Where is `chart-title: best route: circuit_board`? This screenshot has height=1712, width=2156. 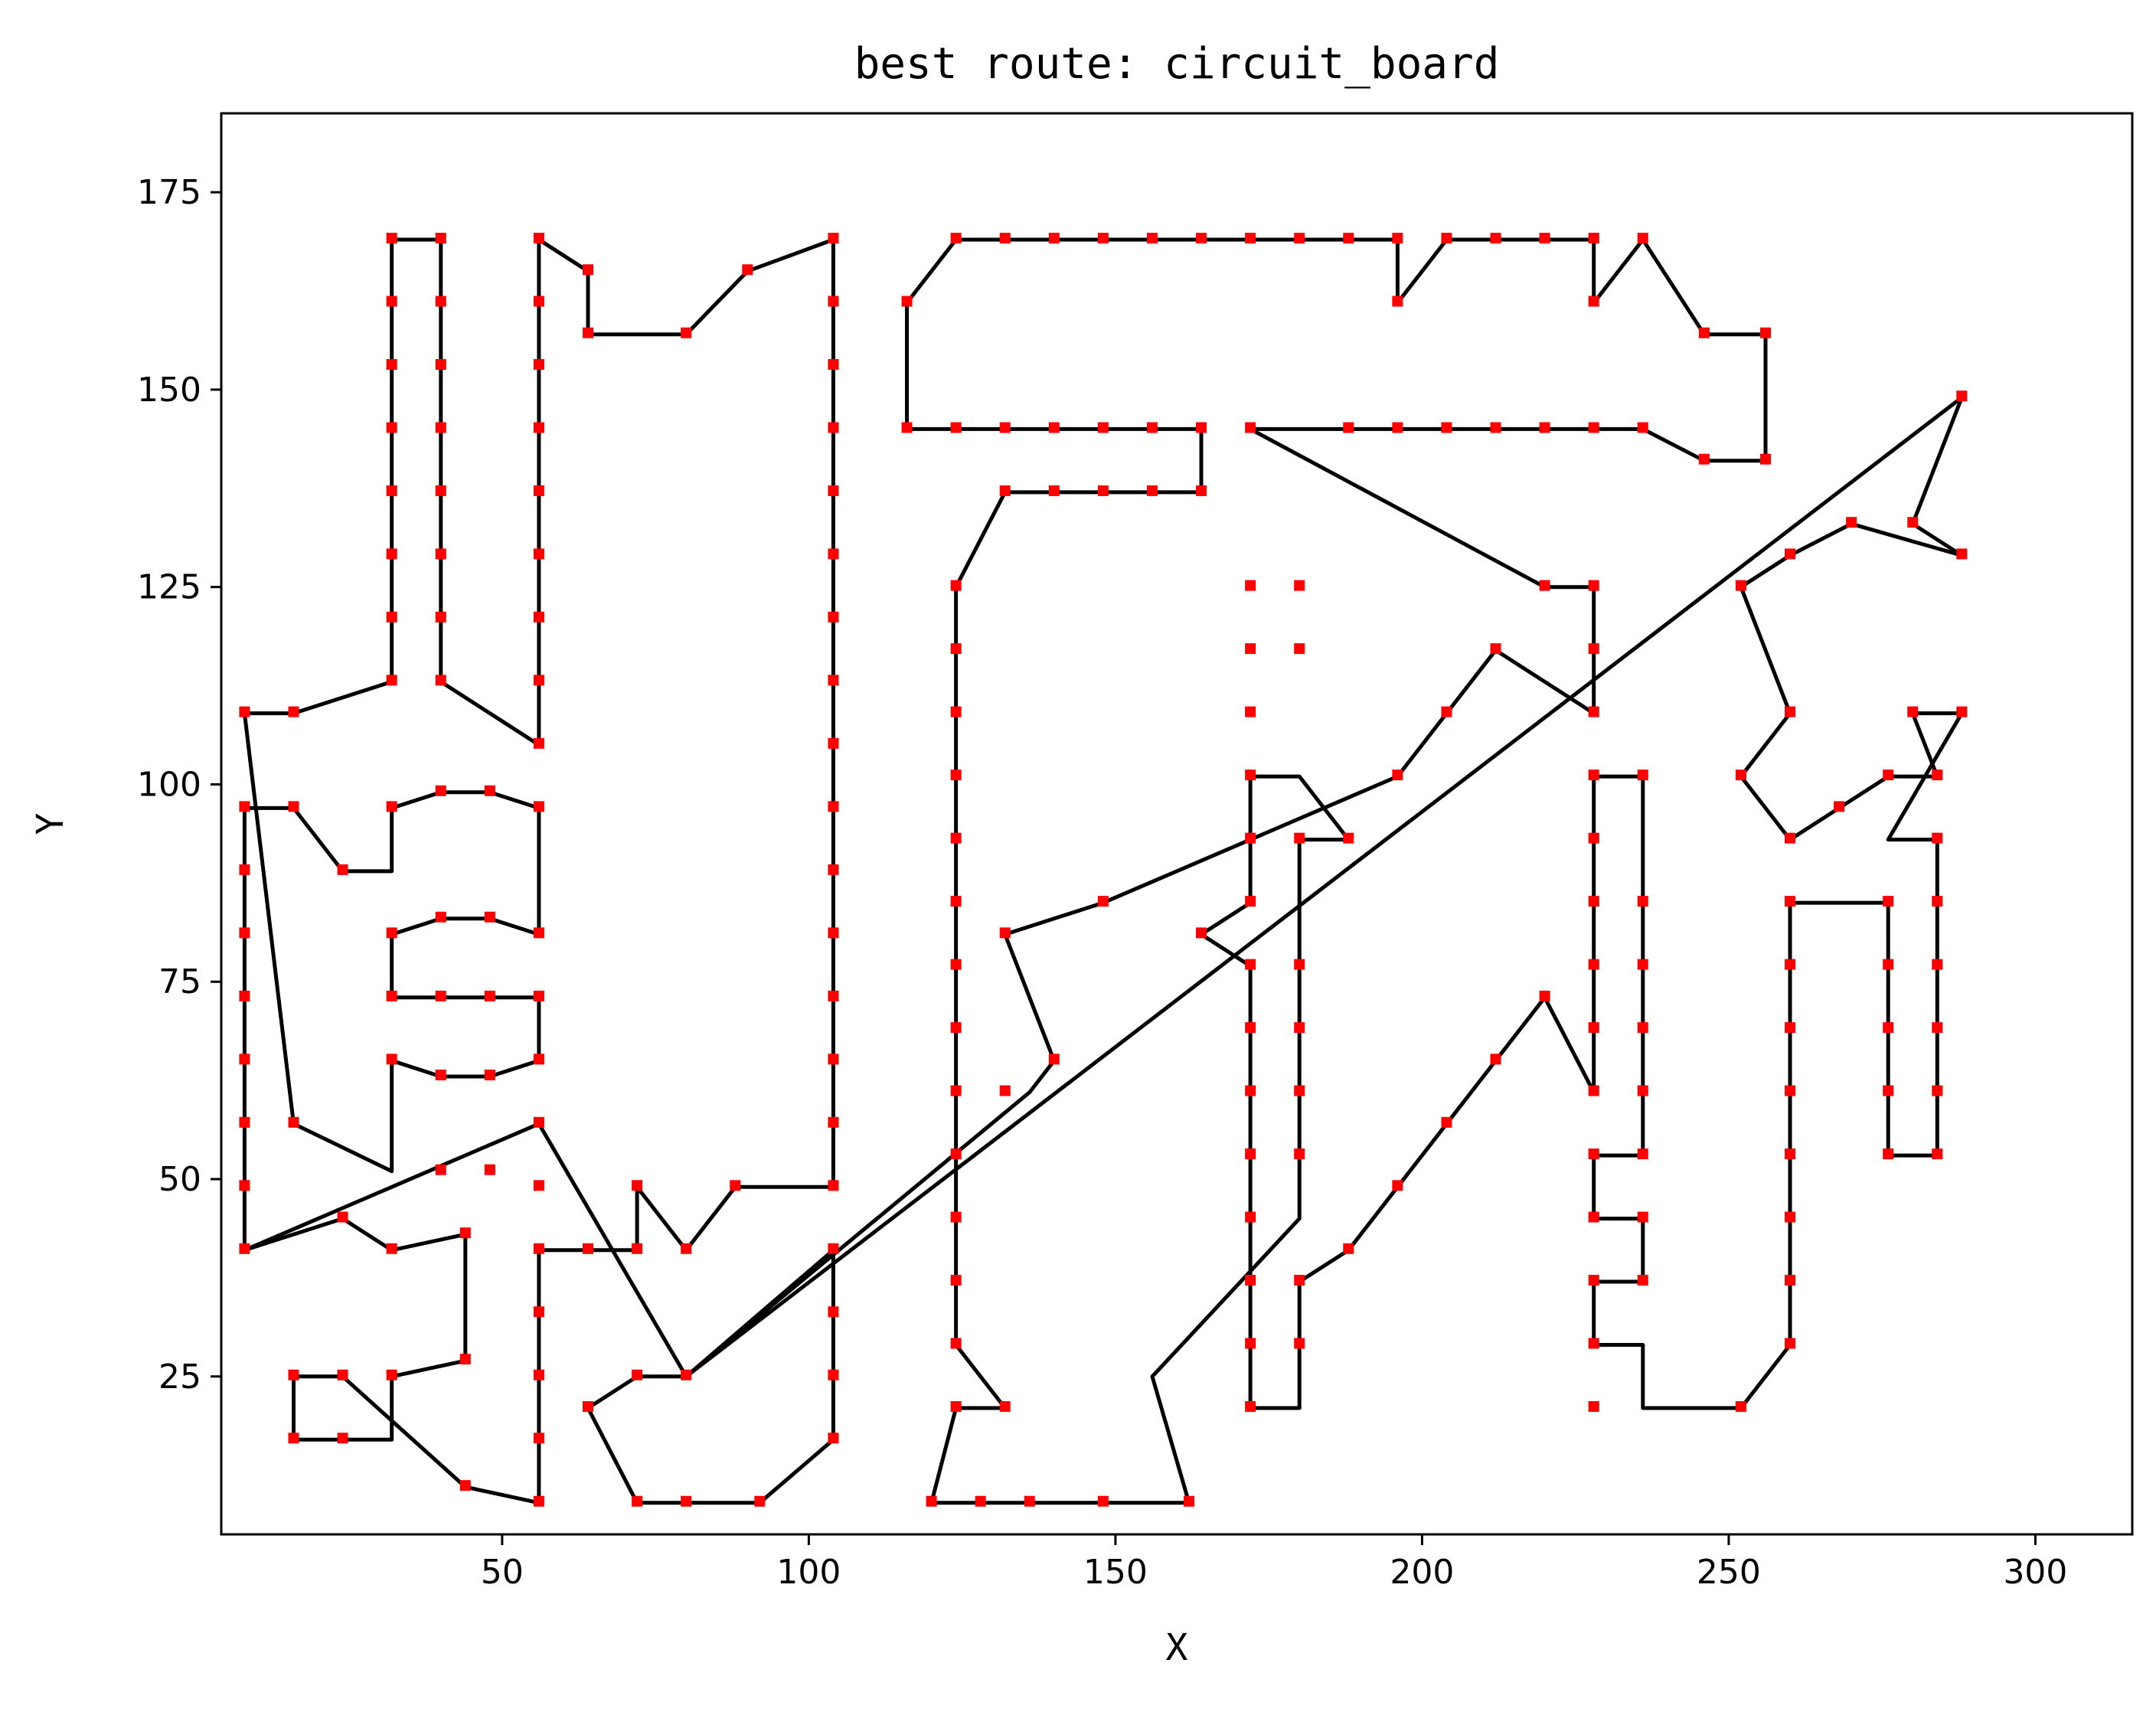
chart-title: best route: circuit_board is located at coordinates (1177, 64).